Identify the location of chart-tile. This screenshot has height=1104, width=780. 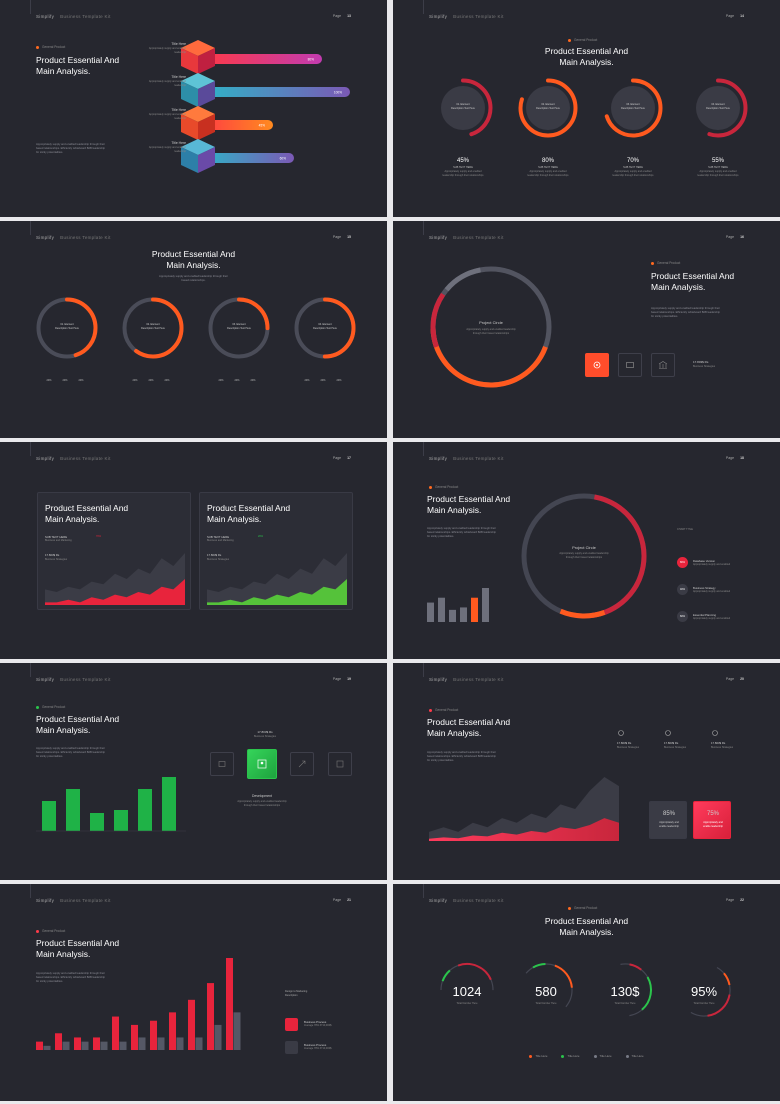
(340, 764).